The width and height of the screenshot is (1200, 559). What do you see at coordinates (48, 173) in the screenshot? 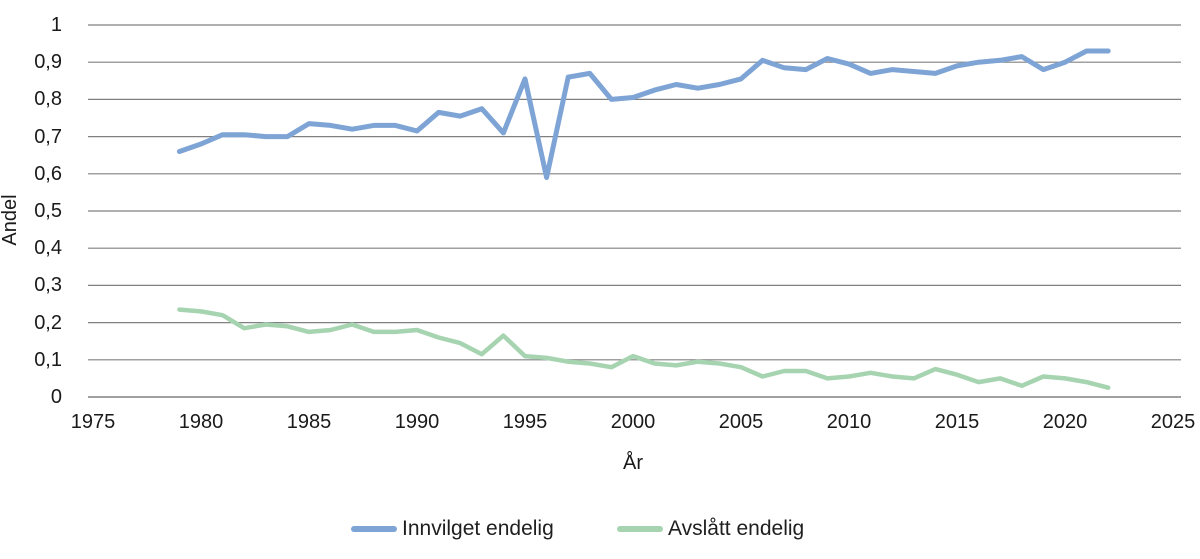
I see `y-tick-label: 0,6` at bounding box center [48, 173].